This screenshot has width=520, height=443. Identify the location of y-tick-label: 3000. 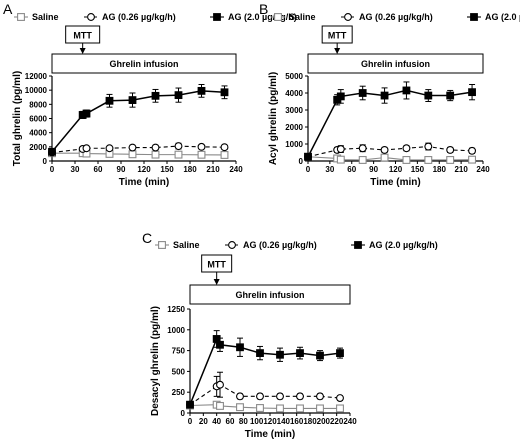
(294, 110).